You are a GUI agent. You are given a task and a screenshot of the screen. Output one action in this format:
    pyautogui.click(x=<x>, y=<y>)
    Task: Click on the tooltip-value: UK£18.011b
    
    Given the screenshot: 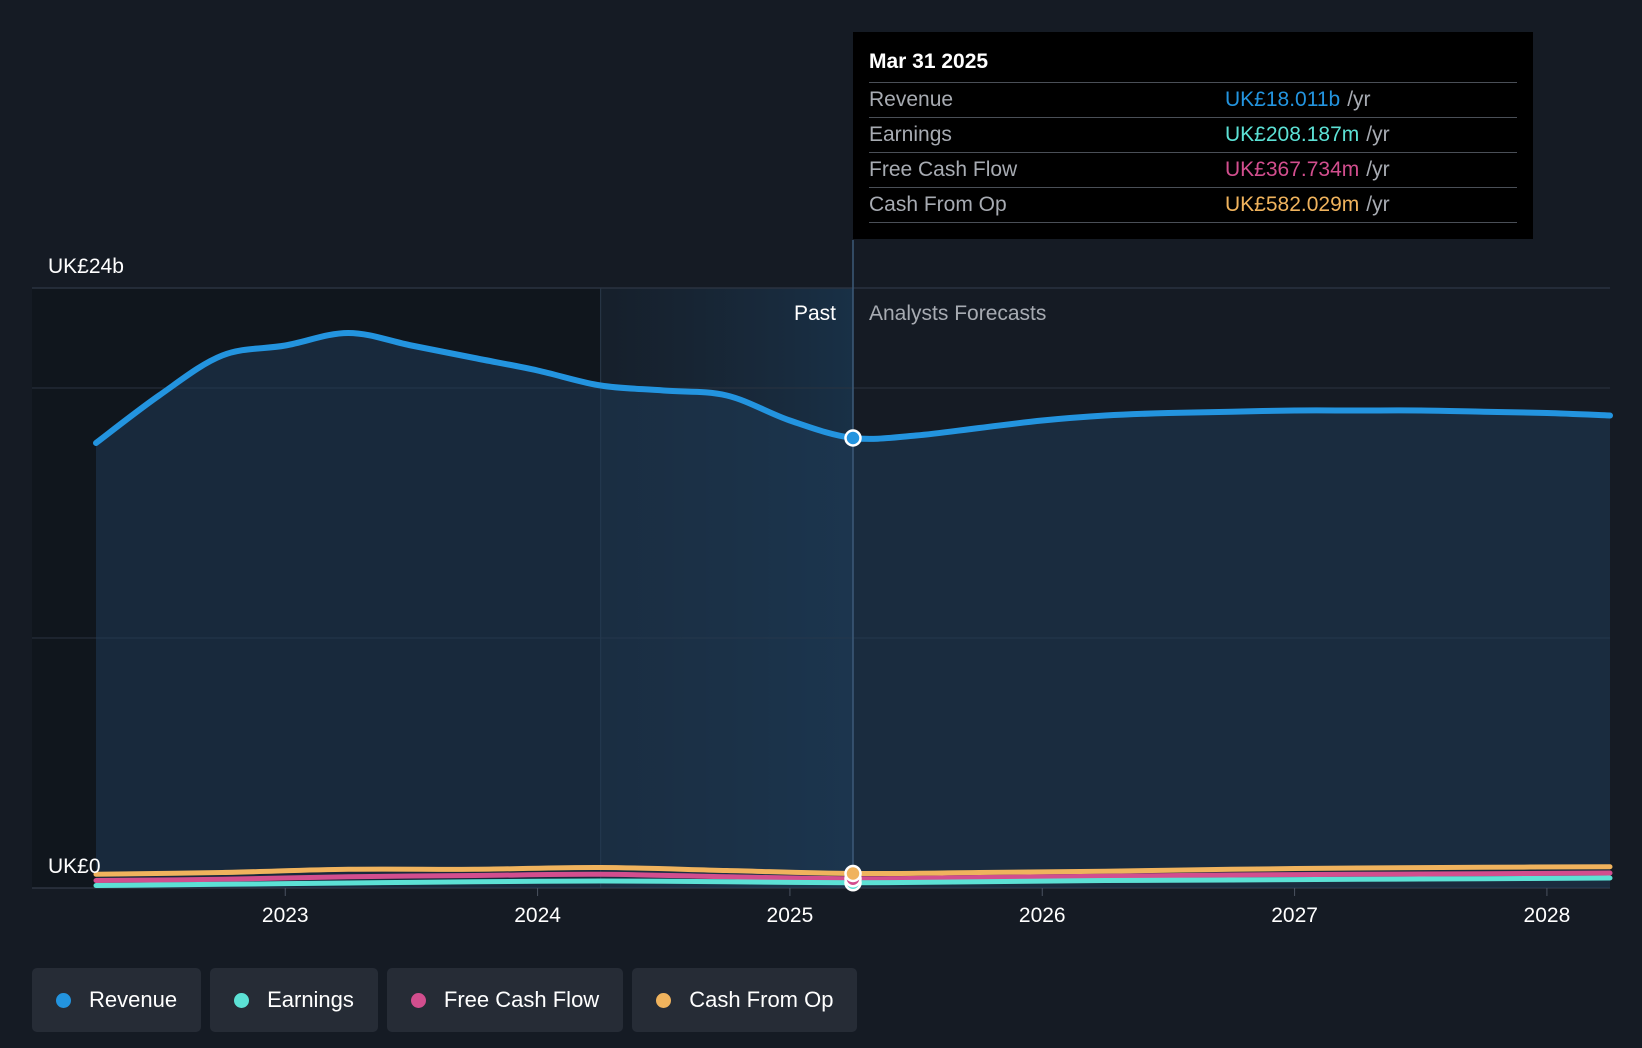 What is the action you would take?
    pyautogui.click(x=1283, y=99)
    